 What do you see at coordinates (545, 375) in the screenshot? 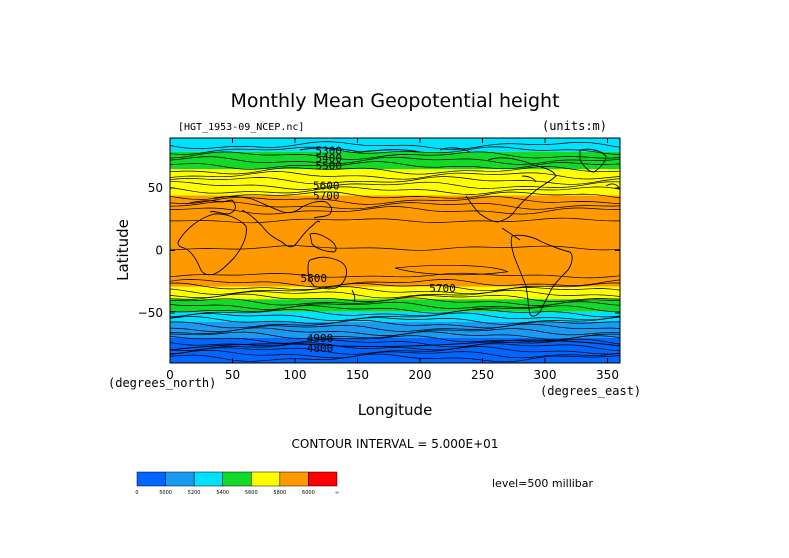
I see `x-tick-label: 300` at bounding box center [545, 375].